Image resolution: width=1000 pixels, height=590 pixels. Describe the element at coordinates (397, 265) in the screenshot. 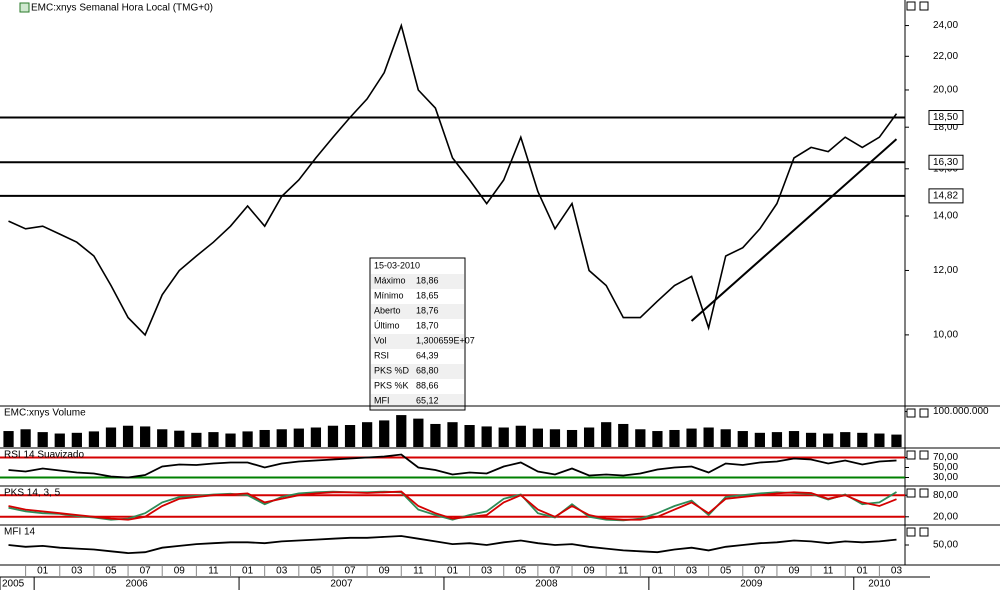

I see `info-date: 15-03-2010` at that location.